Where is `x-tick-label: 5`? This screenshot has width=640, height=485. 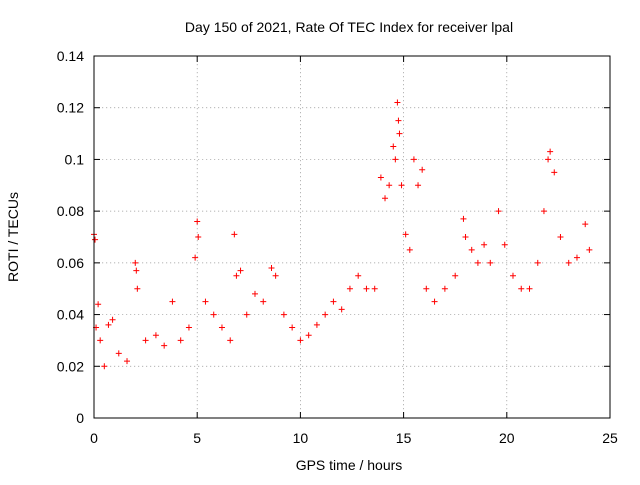 x-tick-label: 5 is located at coordinates (197, 438).